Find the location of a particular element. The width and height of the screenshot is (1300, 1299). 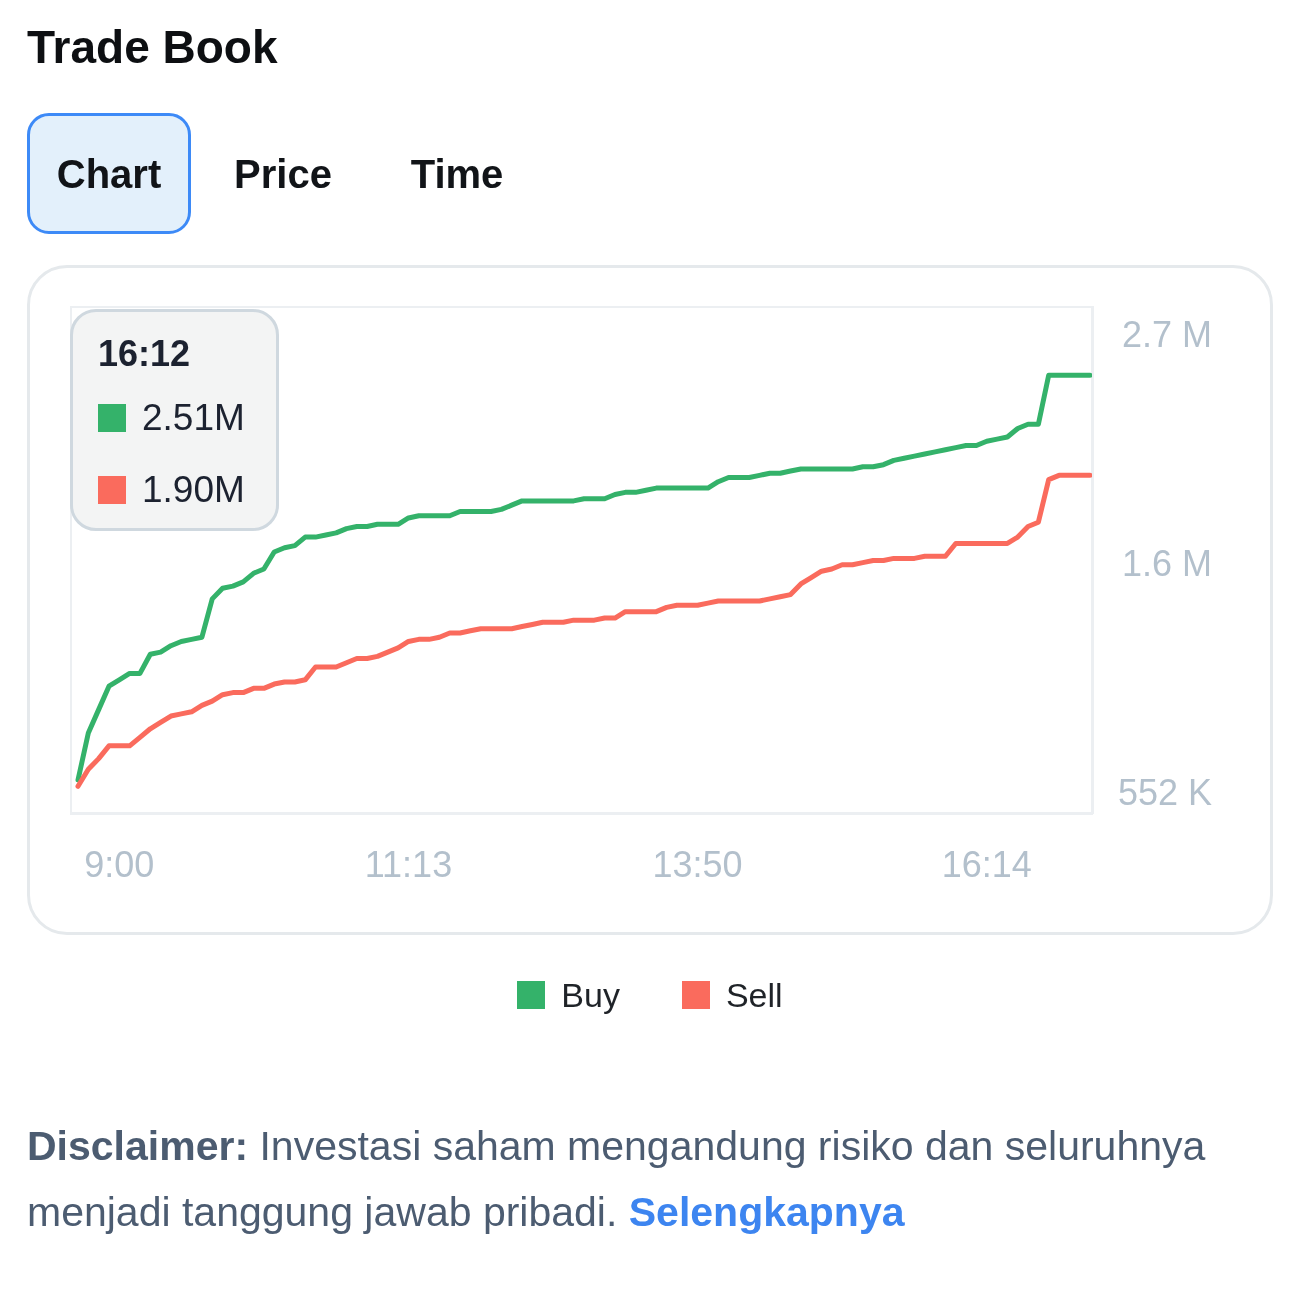

text: Price is located at coordinates (283, 174).